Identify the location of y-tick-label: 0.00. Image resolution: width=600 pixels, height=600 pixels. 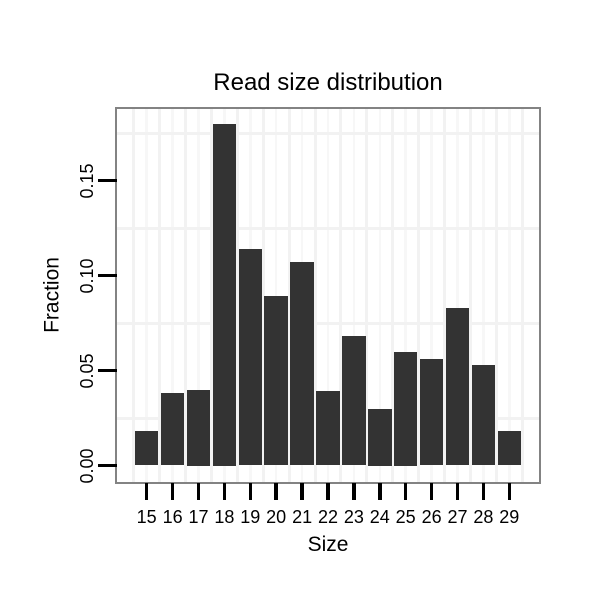
(87, 465).